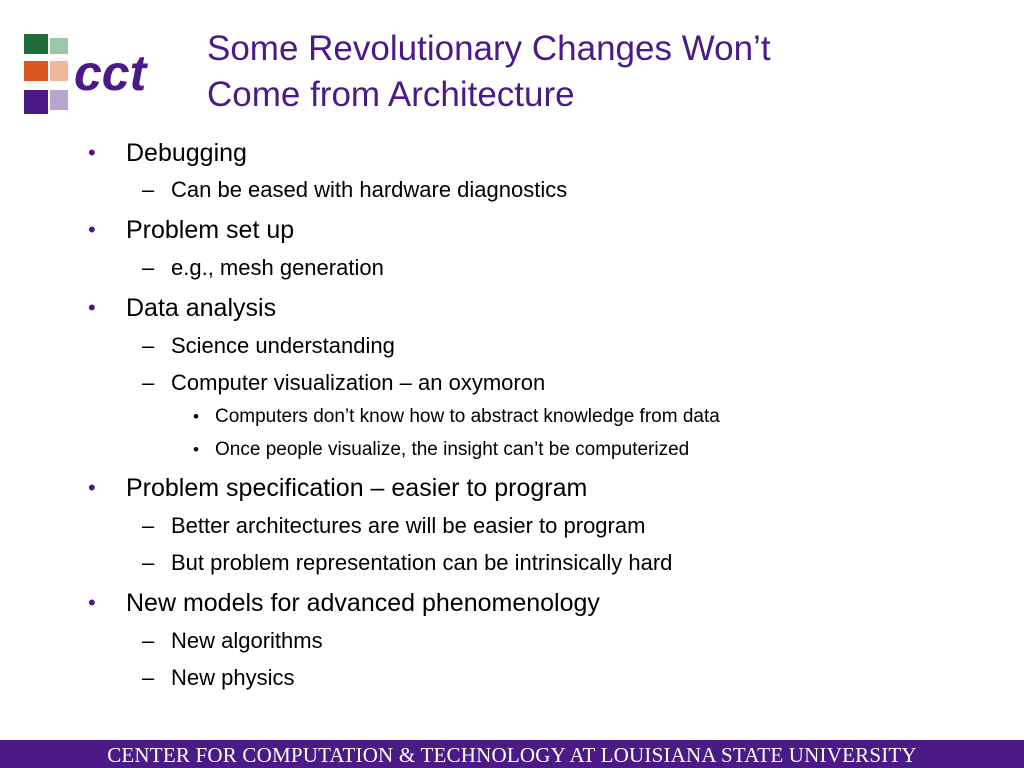 Image resolution: width=1024 pixels, height=768 pixels. I want to click on cct-logo-graphic: cct, so click(86, 74).